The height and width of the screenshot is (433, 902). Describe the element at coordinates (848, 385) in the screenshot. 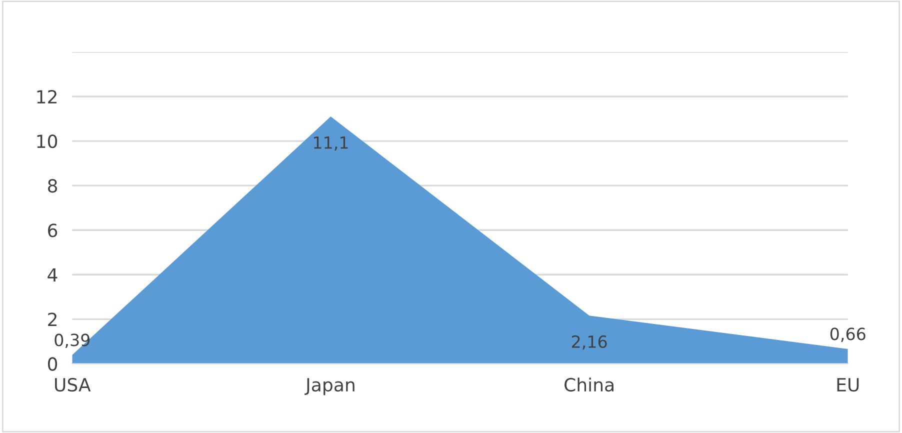

I see `x-tick-label: EU` at that location.